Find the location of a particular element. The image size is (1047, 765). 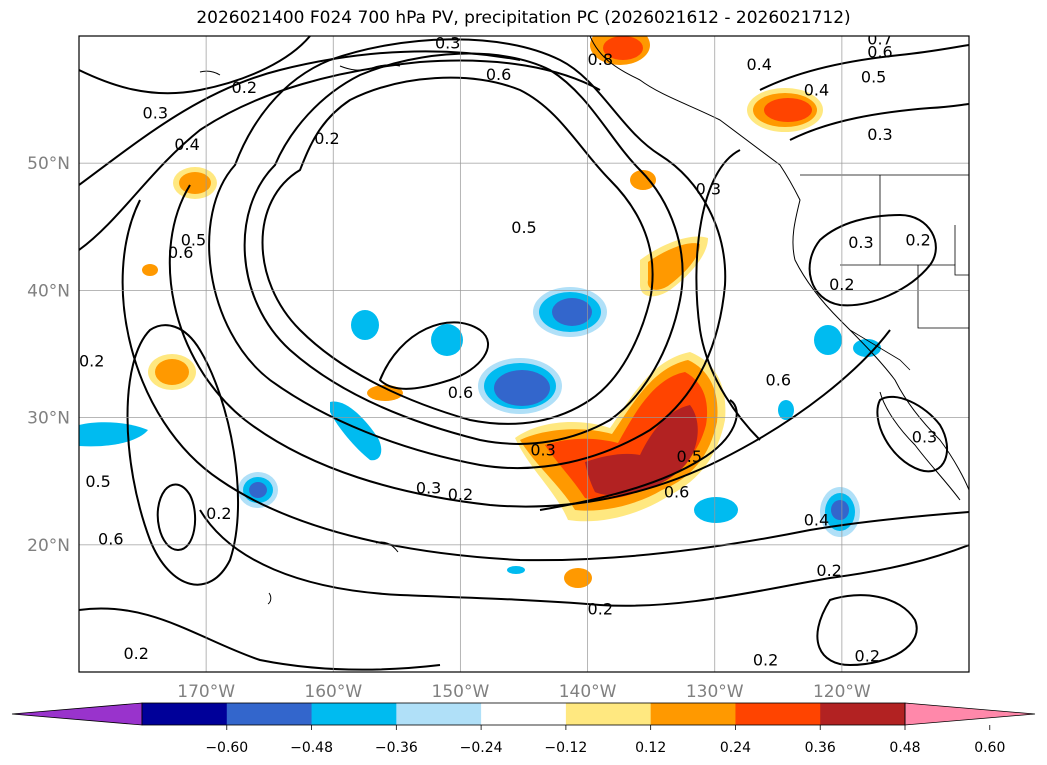

colorbar-tick-label: 0.12 is located at coordinates (650, 748).